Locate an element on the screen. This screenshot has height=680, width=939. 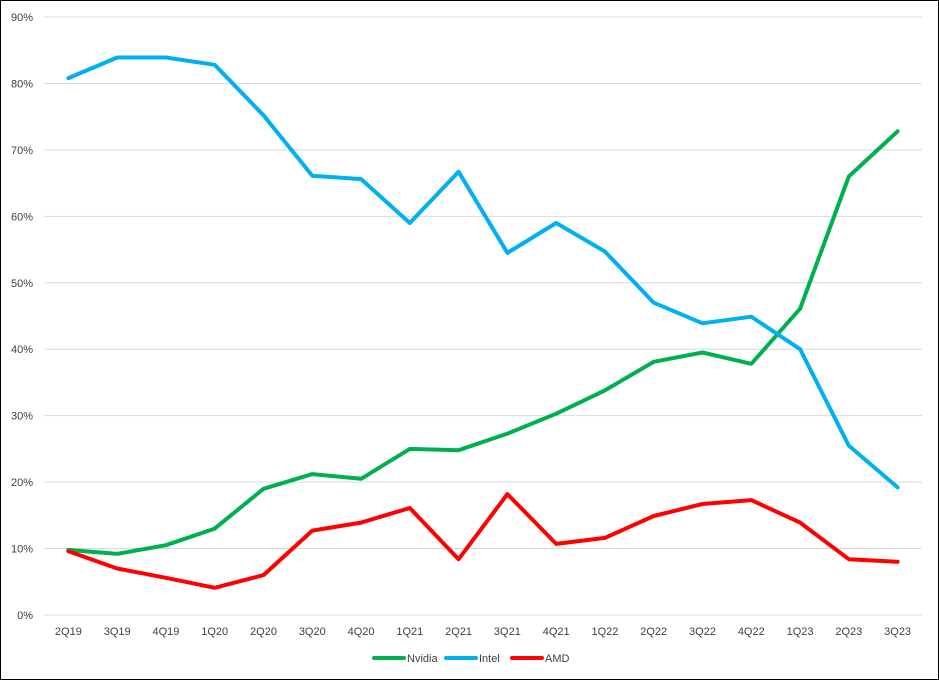
x-tick-label: 3Q23 is located at coordinates (897, 632).